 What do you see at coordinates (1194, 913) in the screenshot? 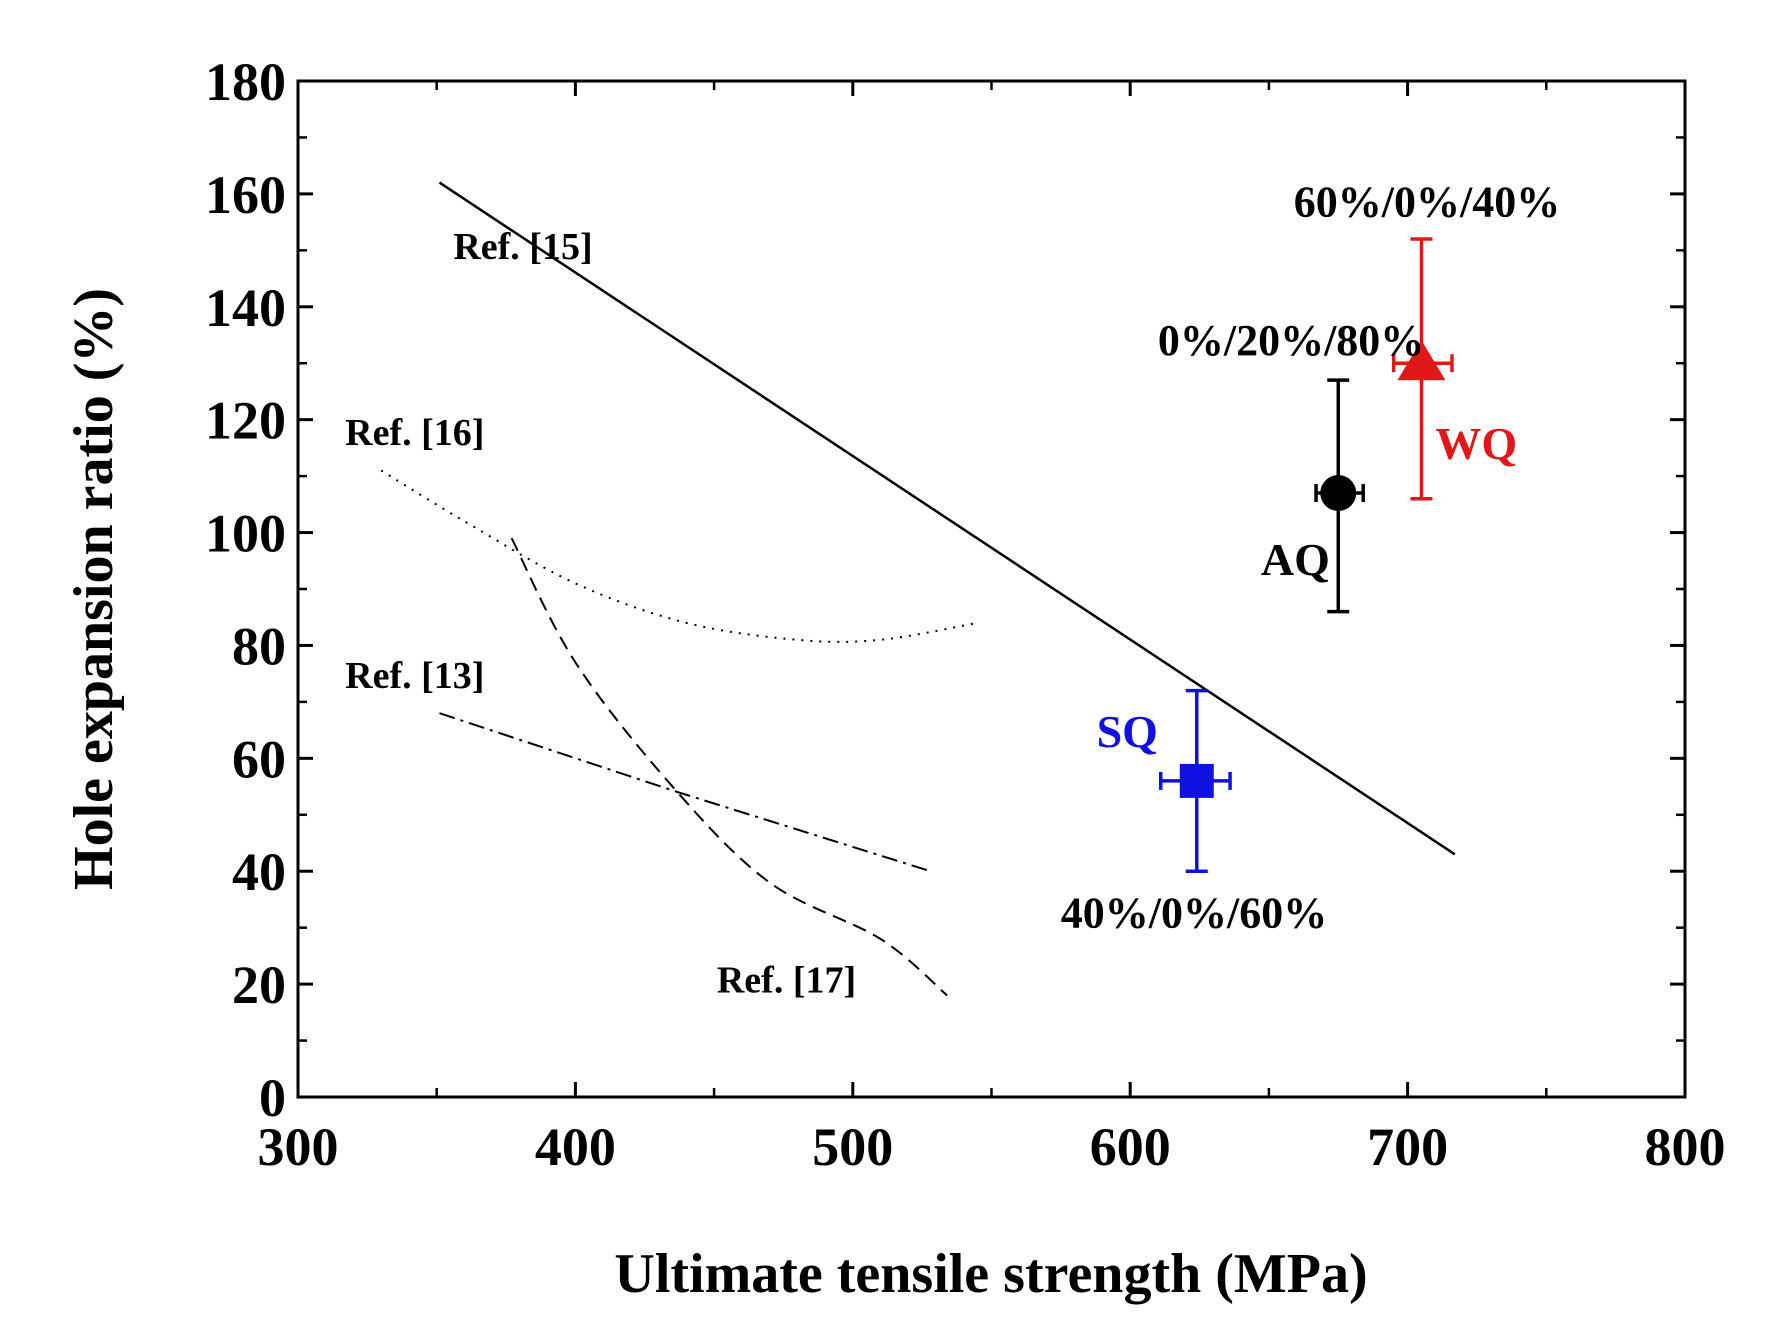
I see `composition-label-sq: 40%/0%/60%` at bounding box center [1194, 913].